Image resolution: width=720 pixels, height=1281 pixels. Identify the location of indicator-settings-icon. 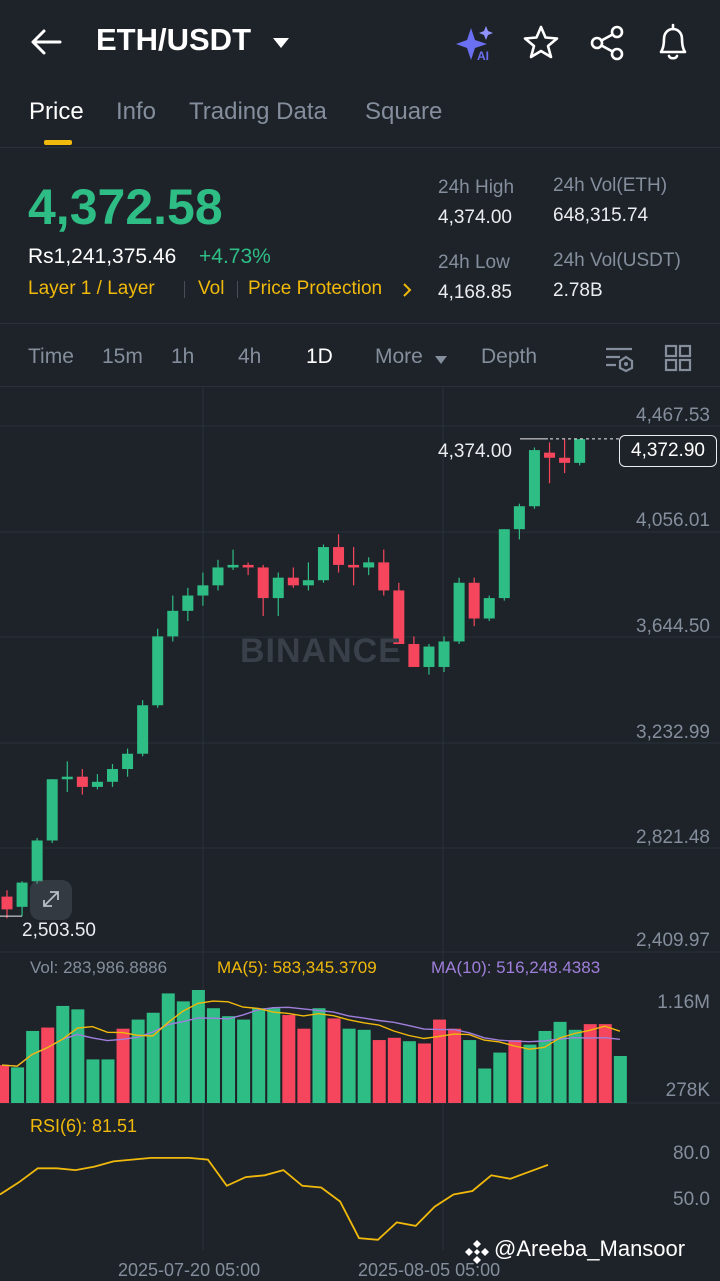
(619, 358).